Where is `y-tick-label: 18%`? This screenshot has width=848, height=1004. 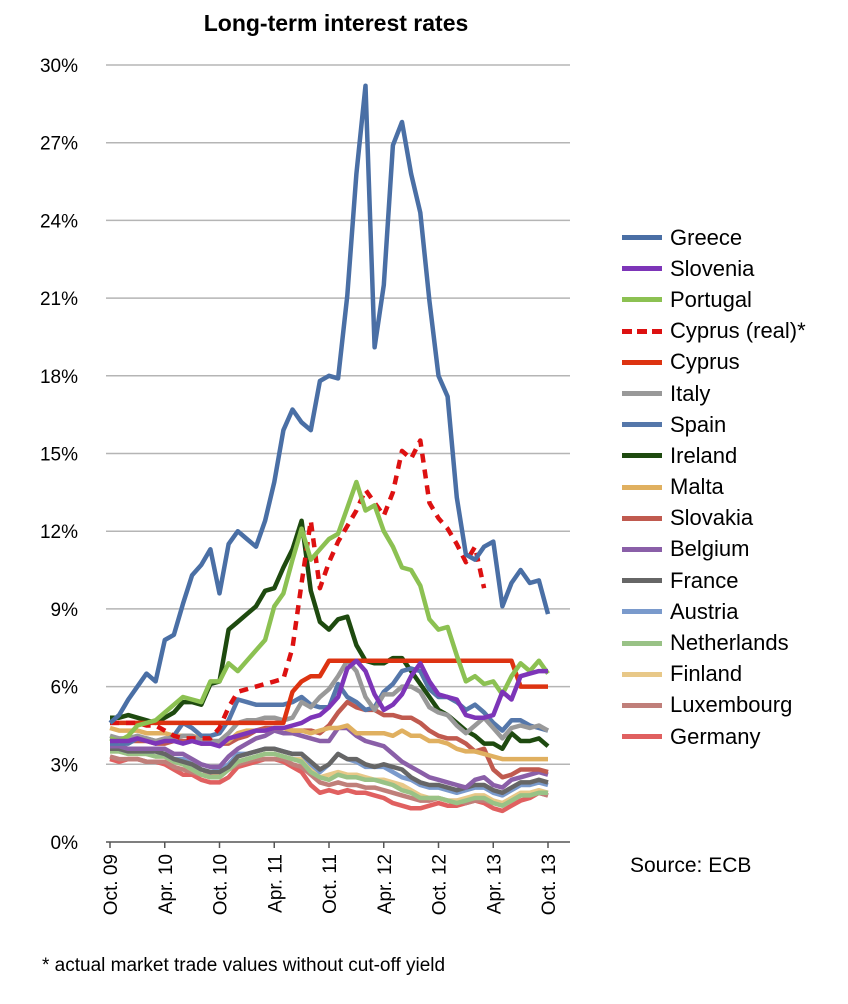 y-tick-label: 18% is located at coordinates (59, 377).